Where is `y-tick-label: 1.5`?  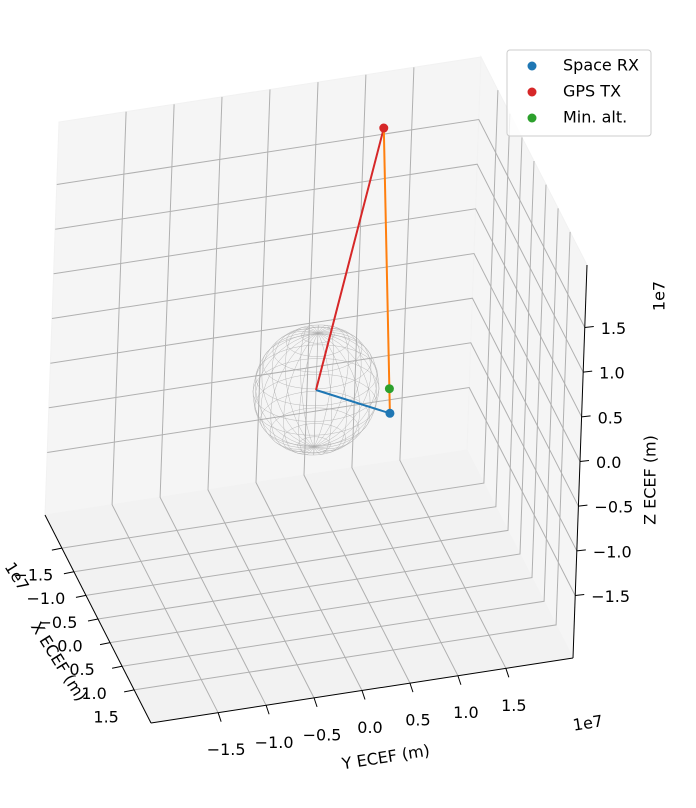
y-tick-label: 1.5 is located at coordinates (513, 705).